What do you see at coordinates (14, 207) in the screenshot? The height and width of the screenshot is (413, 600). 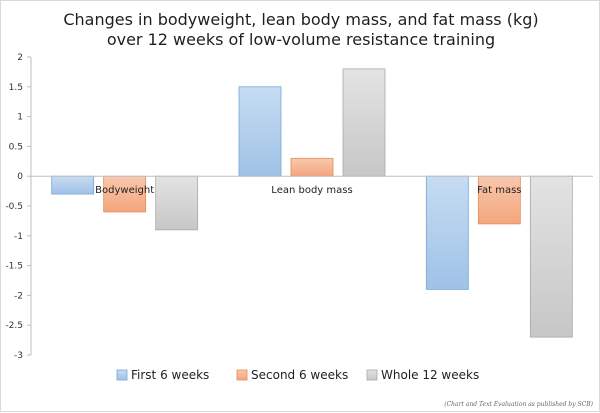 I see `y-tick-label: -0.5` at bounding box center [14, 207].